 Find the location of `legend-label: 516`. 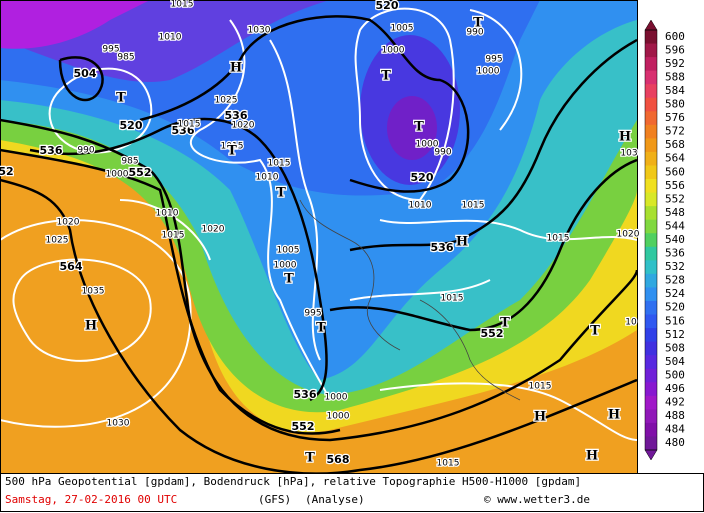

legend-label: 516 is located at coordinates (675, 320).